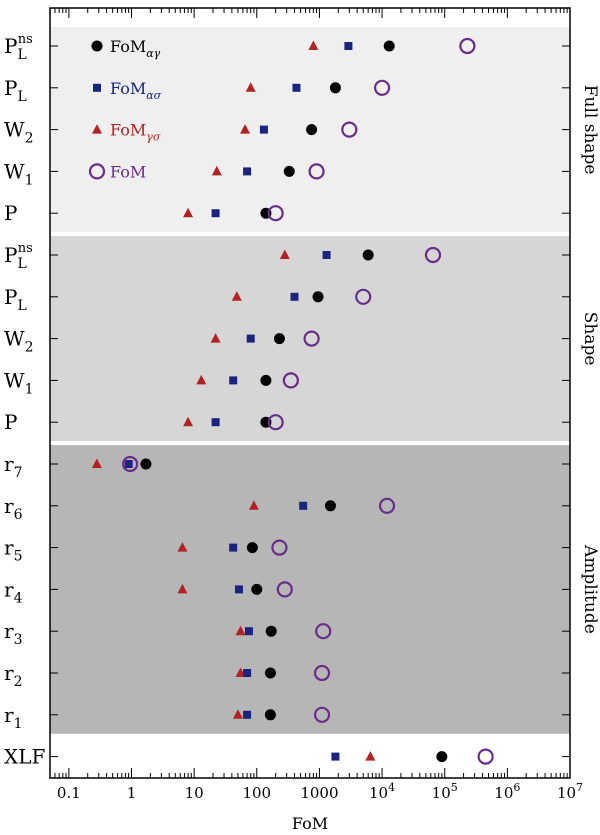 The image size is (600, 835). I want to click on x-tick-label: 10⁴, so click(382, 791).